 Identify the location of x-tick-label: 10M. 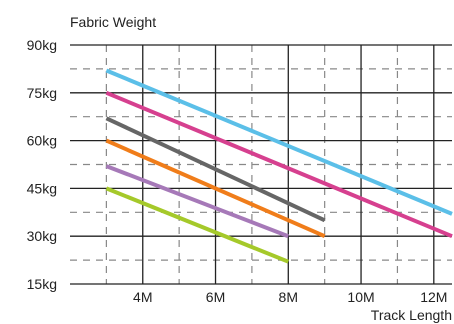
(360, 297).